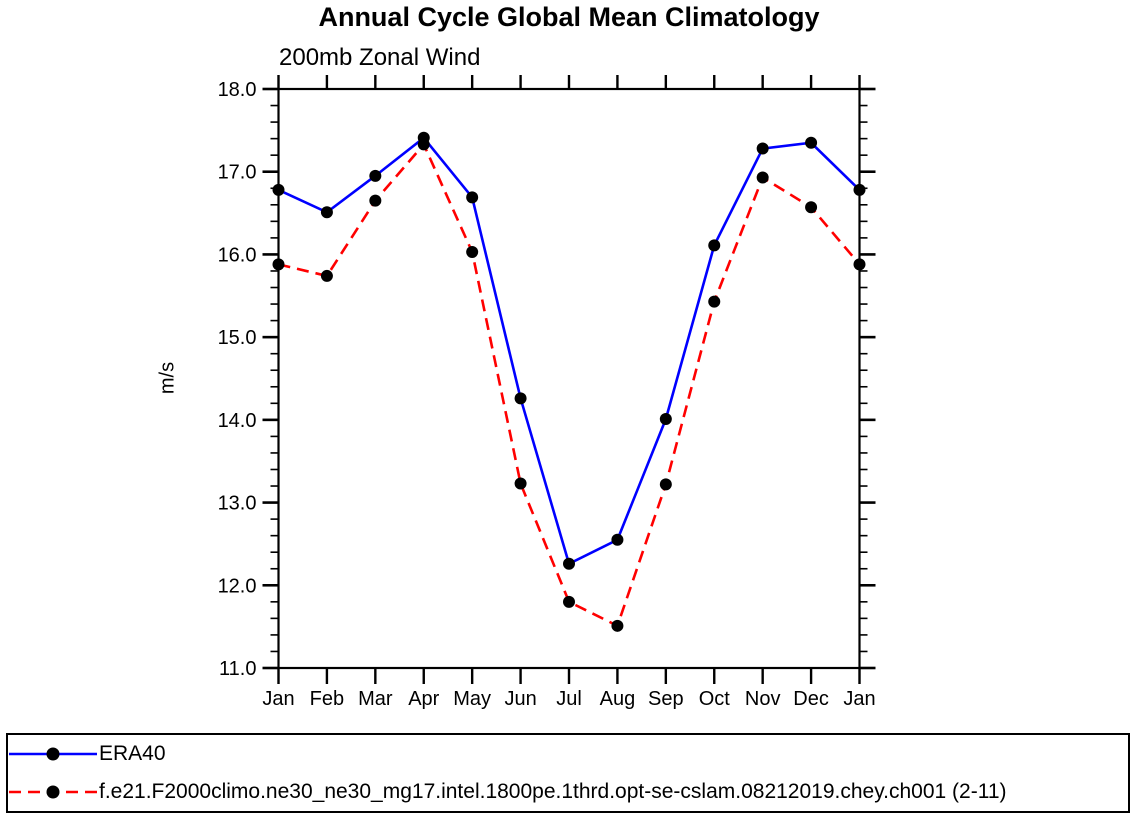  What do you see at coordinates (715, 699) in the screenshot?
I see `x-tick-label: Oct` at bounding box center [715, 699].